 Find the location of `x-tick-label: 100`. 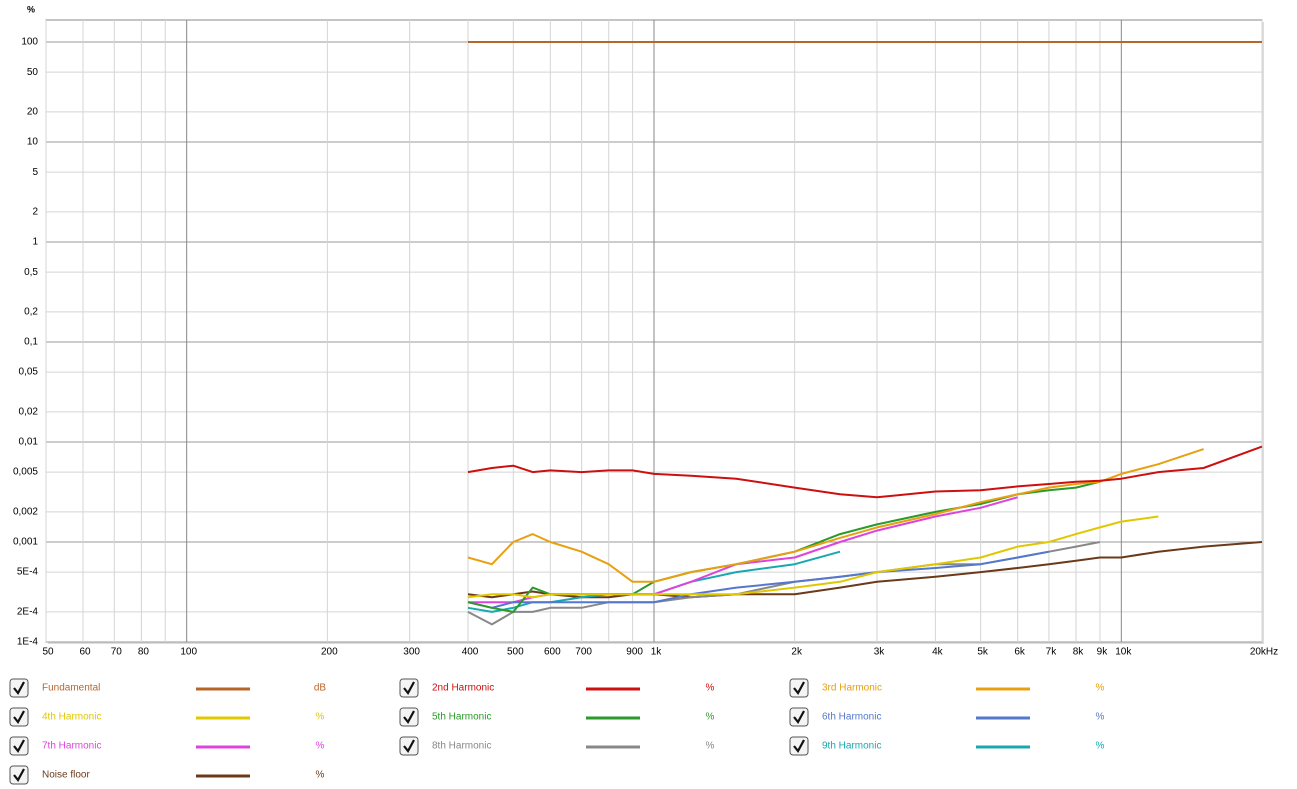

x-tick-label: 100 is located at coordinates (188, 652).